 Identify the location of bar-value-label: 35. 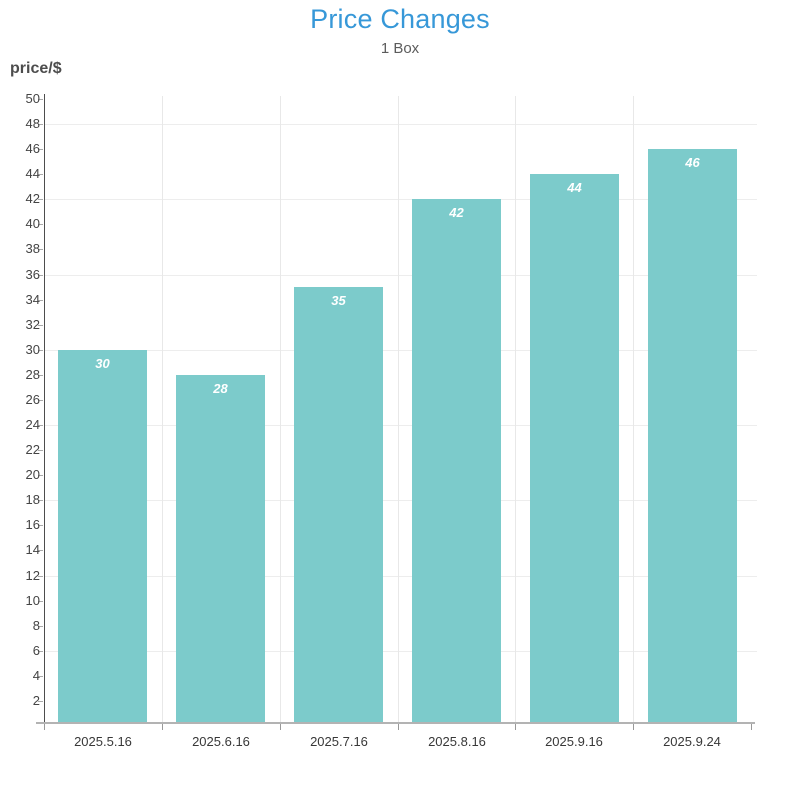
(338, 300).